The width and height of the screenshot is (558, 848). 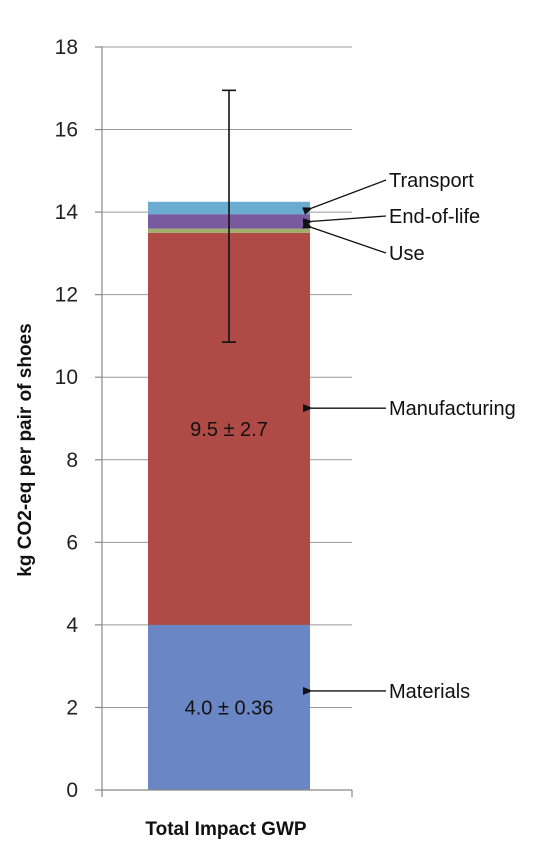 What do you see at coordinates (407, 254) in the screenshot?
I see `annotation-label-use: Use` at bounding box center [407, 254].